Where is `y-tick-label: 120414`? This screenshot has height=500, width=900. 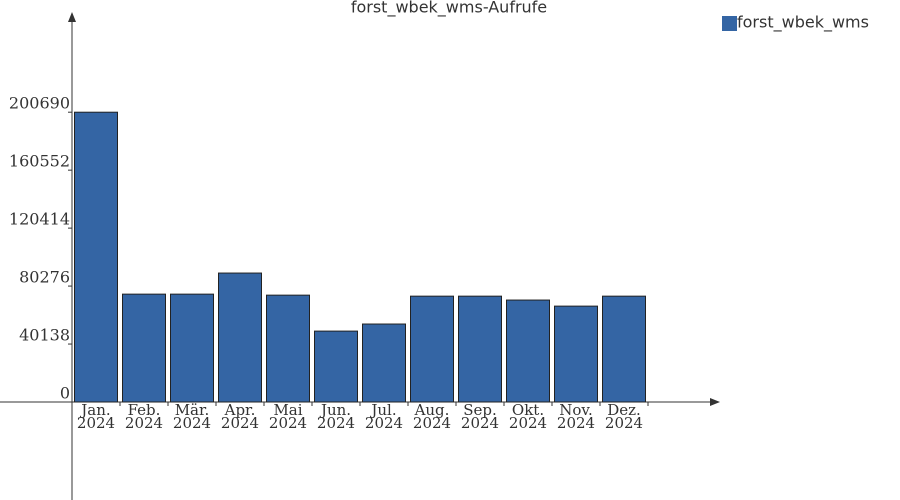 y-tick-label: 120414 is located at coordinates (39, 219).